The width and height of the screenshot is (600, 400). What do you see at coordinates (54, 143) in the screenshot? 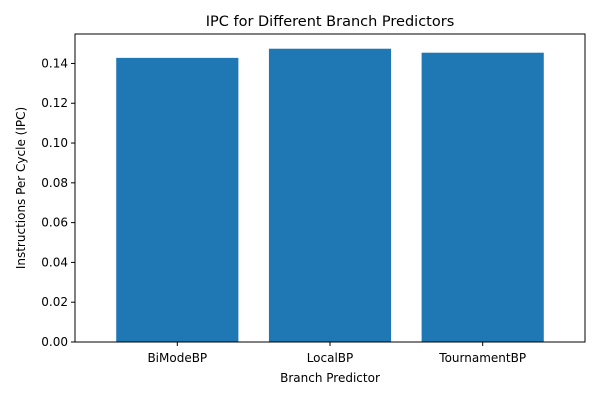
I see `y-tick-label: 0.10` at bounding box center [54, 143].